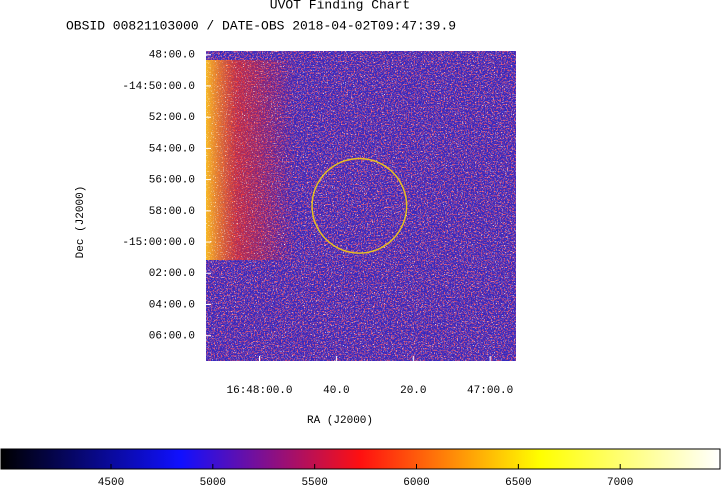  I want to click on colorbar-tick-label: 4500, so click(111, 483).